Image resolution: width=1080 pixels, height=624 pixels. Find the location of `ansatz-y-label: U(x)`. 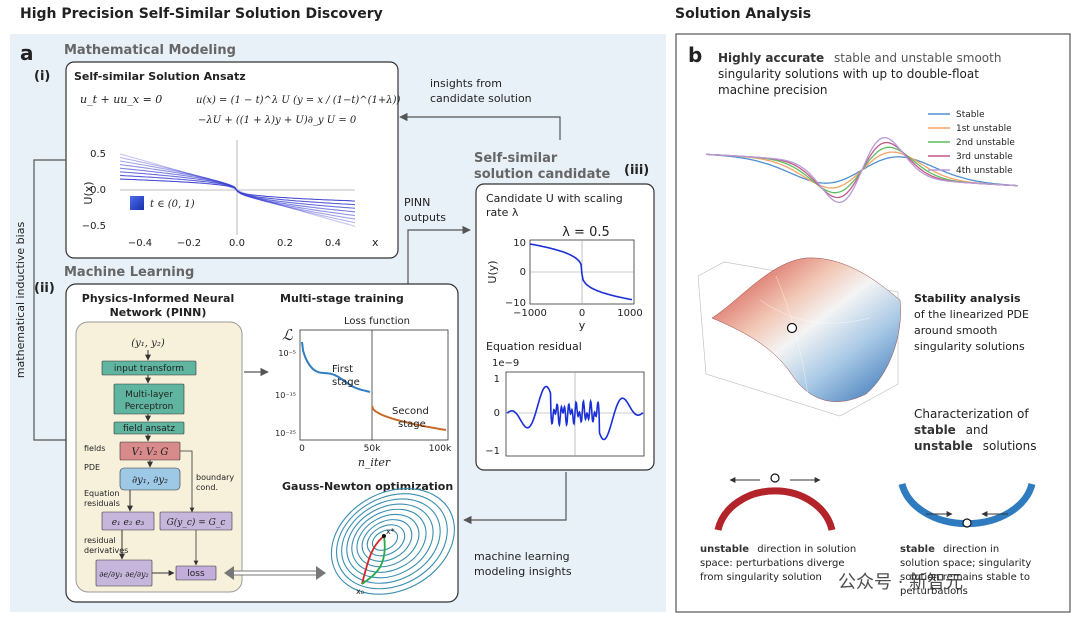

ansatz-y-label: U(x) is located at coordinates (88, 192).